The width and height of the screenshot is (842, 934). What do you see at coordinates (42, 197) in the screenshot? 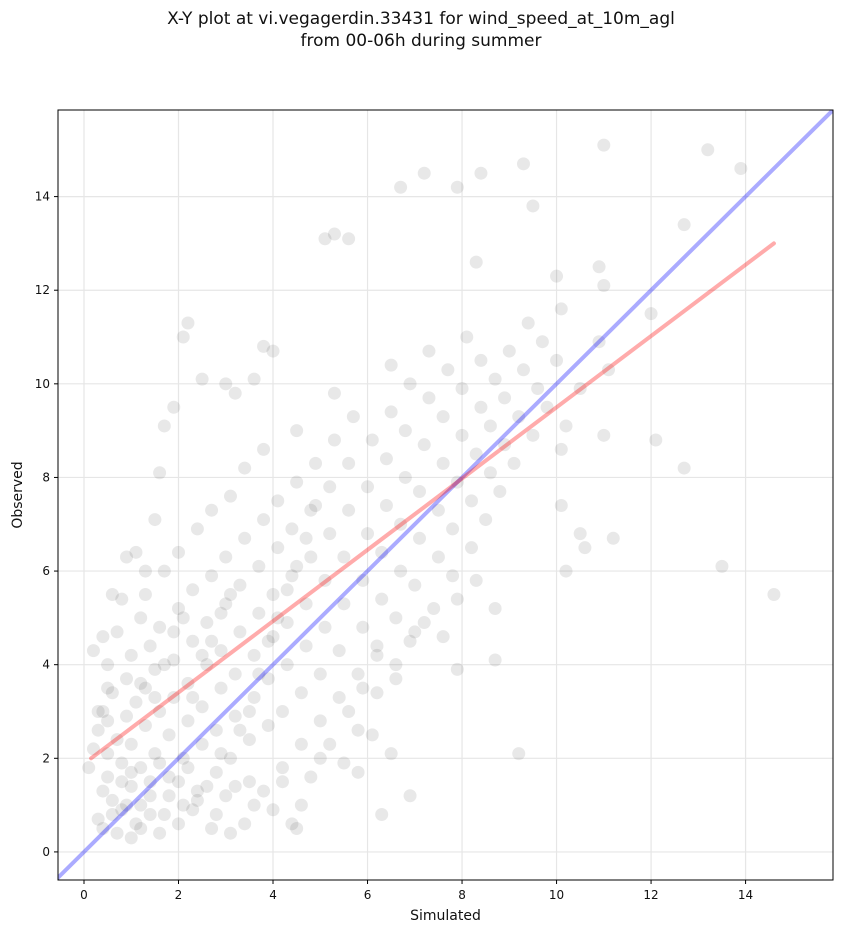
I see `y-tick-label: 14` at bounding box center [42, 197].